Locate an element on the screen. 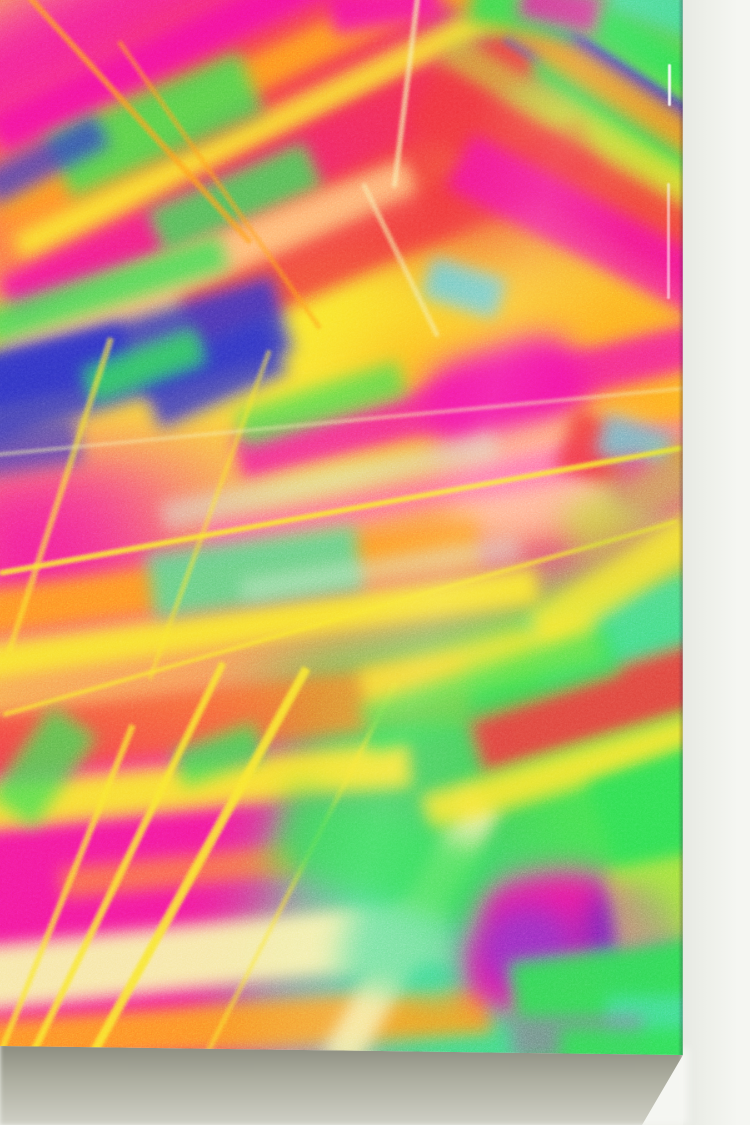  canvas-side-edge is located at coordinates (680, 527).